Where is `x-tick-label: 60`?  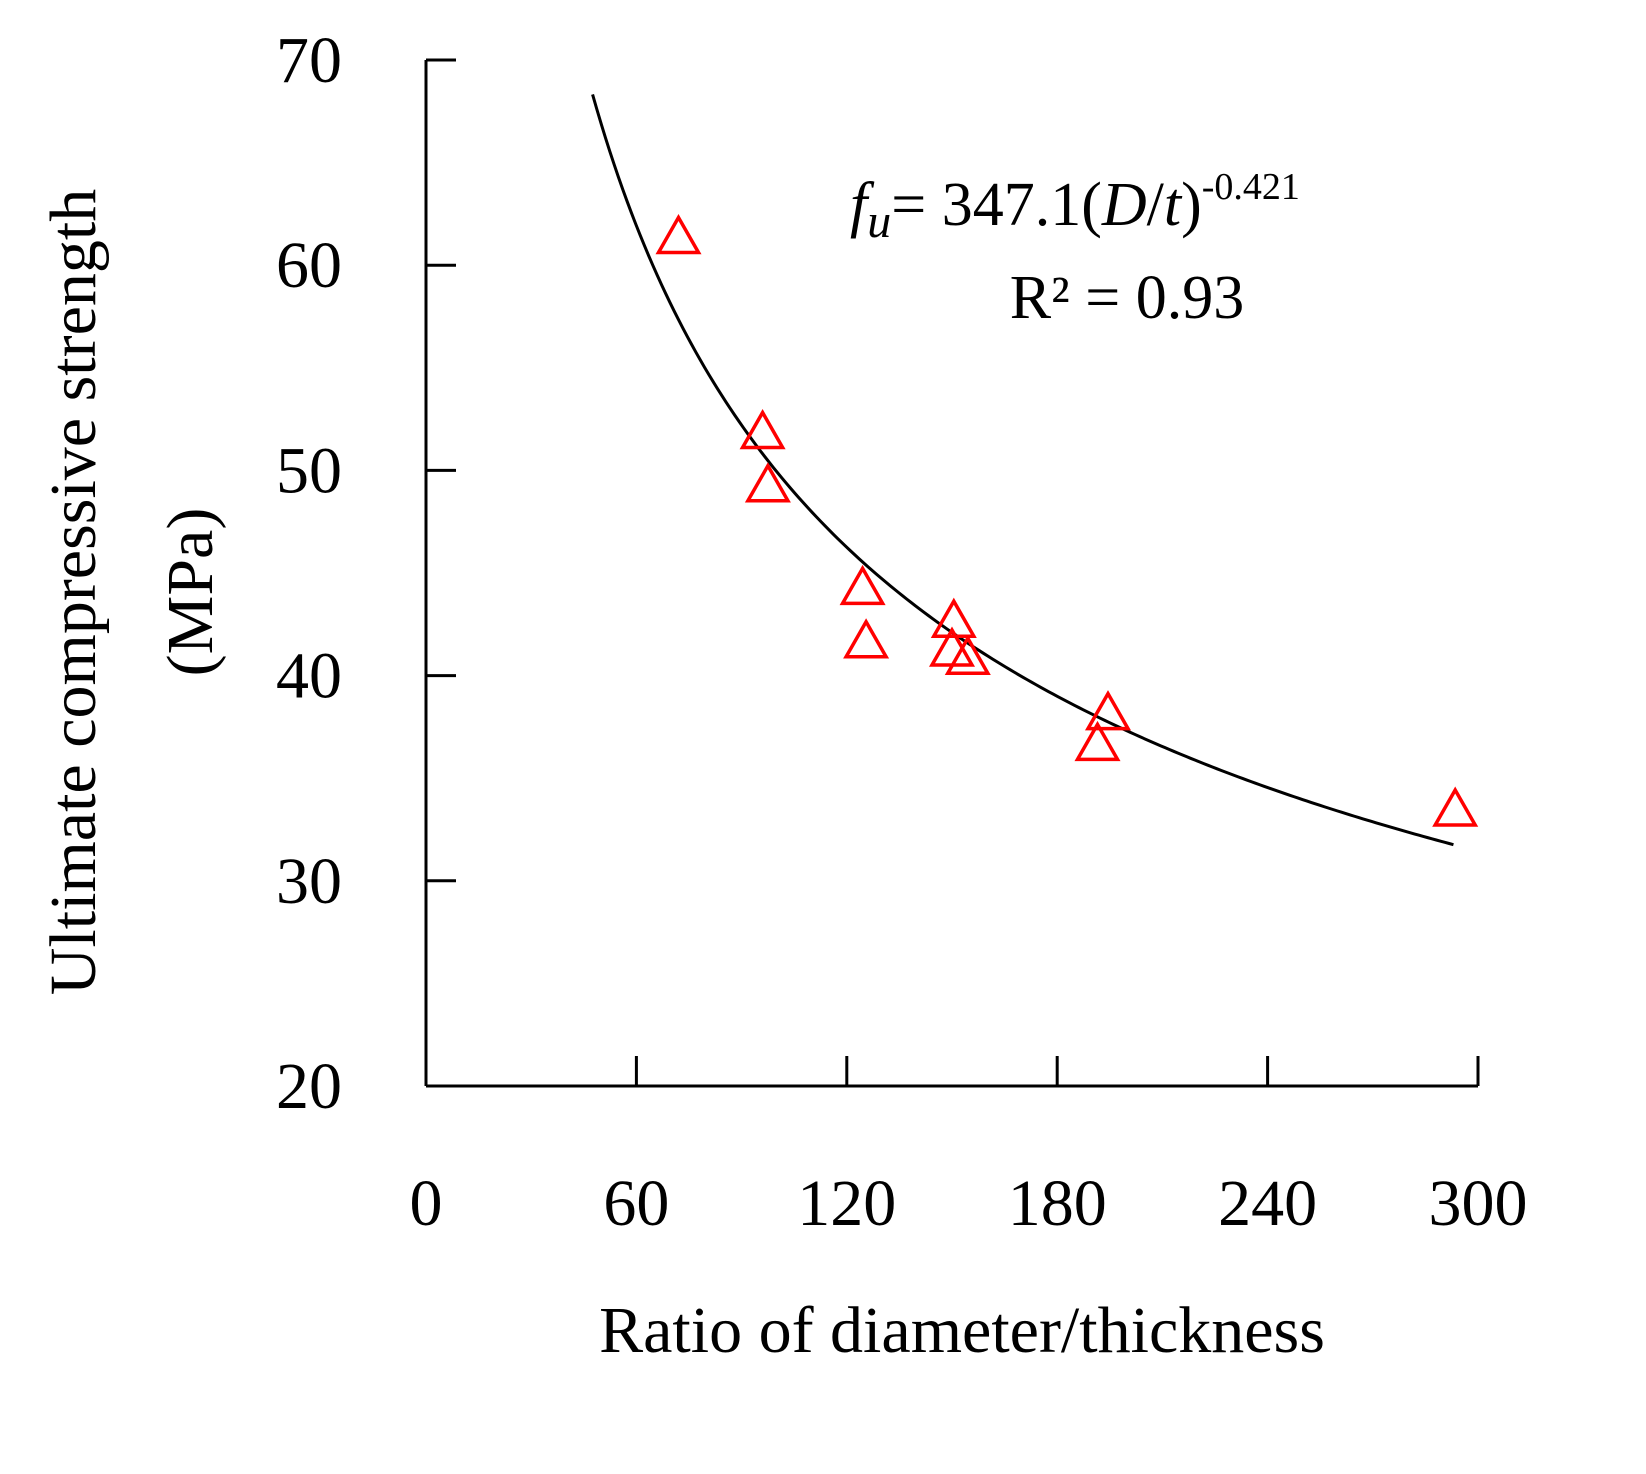
x-tick-label: 60 is located at coordinates (636, 1203).